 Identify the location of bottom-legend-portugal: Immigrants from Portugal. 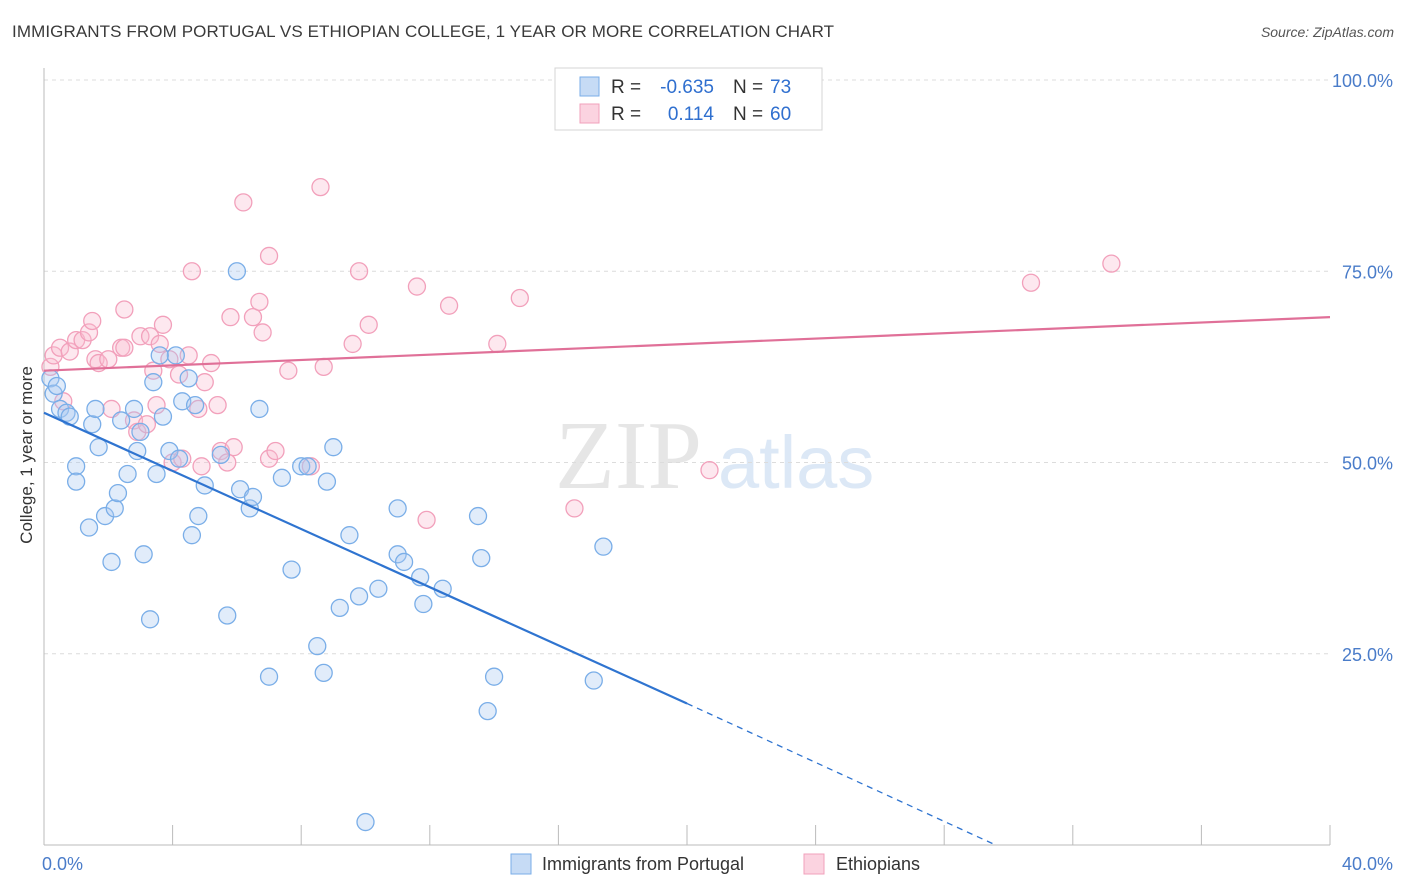
(643, 864).